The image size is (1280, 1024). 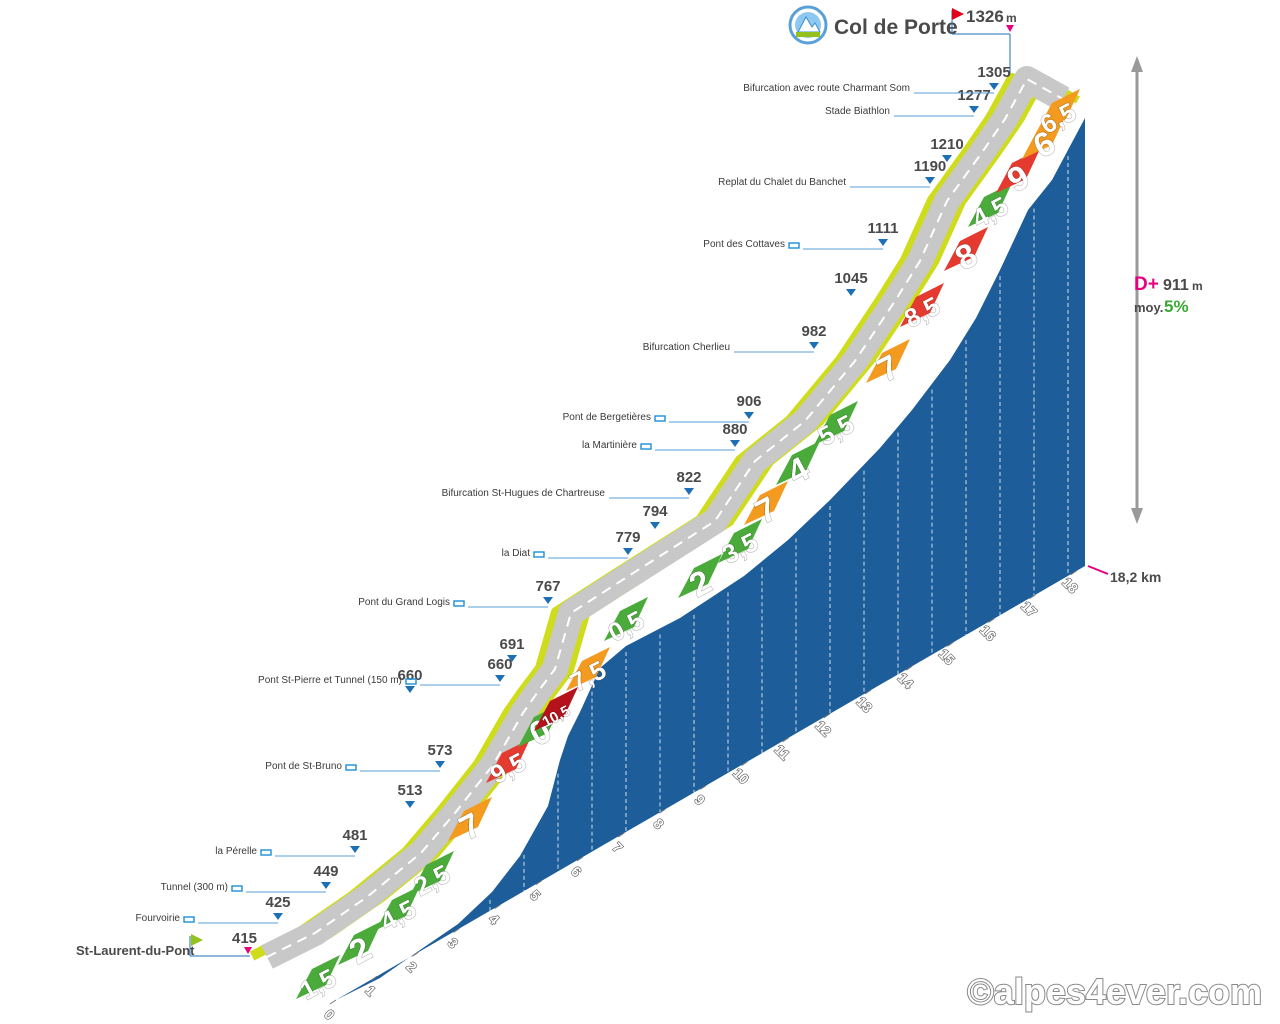 What do you see at coordinates (354, 835) in the screenshot?
I see `waypoint-elevation: 481` at bounding box center [354, 835].